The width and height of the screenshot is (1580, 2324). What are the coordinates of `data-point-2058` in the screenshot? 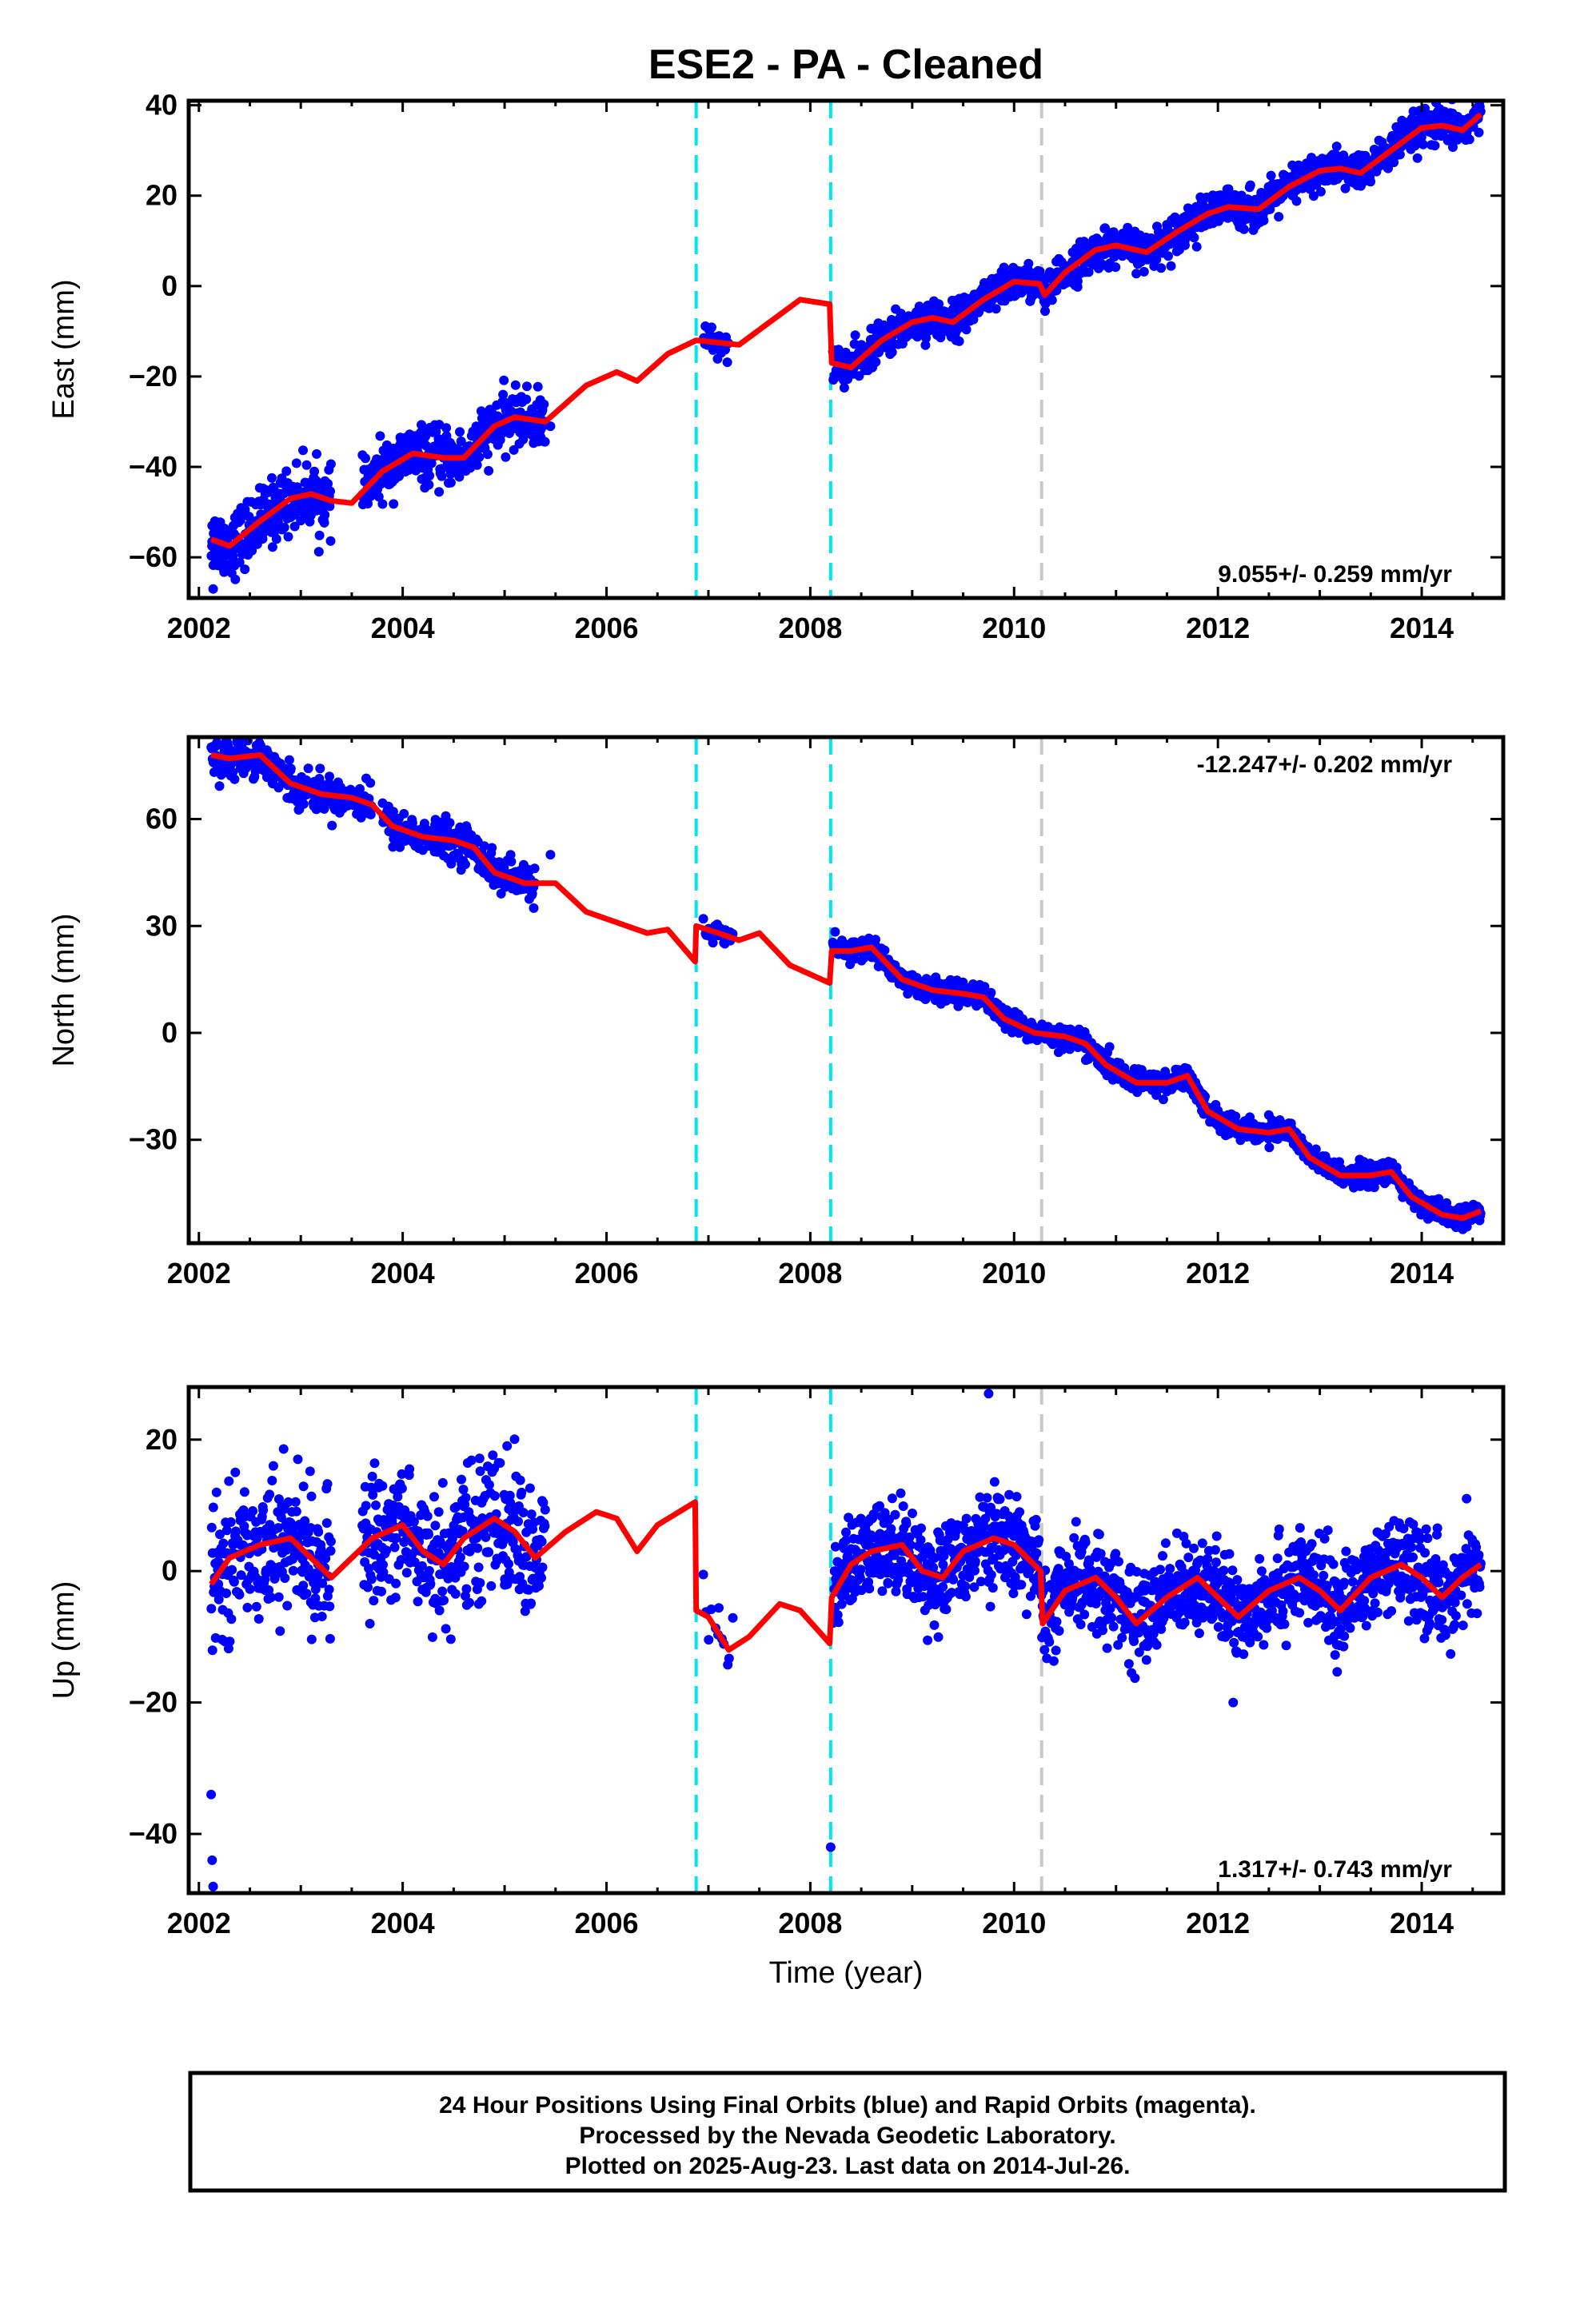 It's located at (1435, 146).